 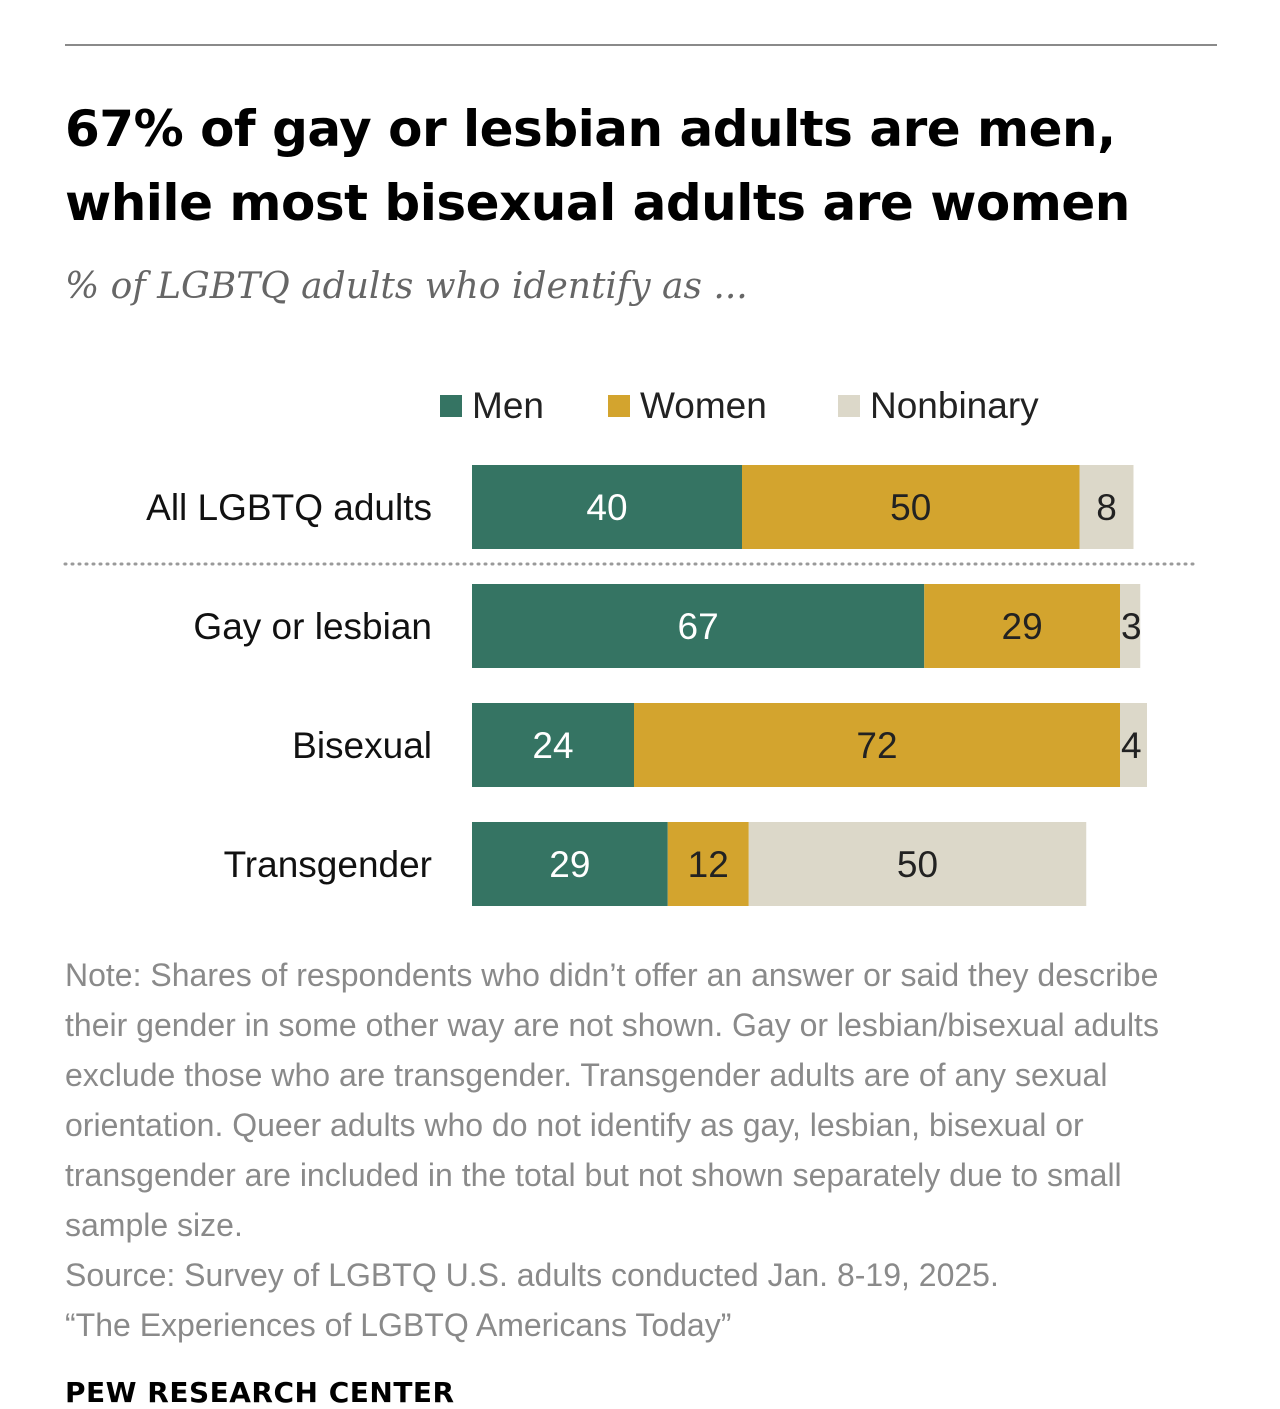 I want to click on category-label-all-lgbtq-adults: All LGBTQ adults, so click(x=289, y=507).